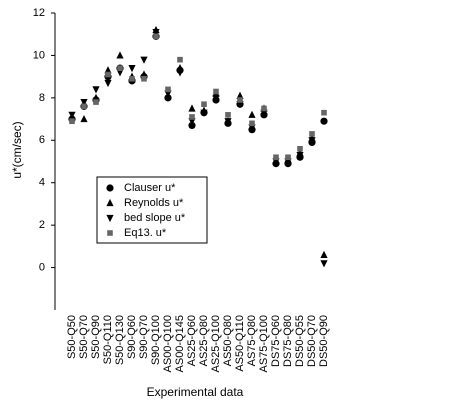 The width and height of the screenshot is (450, 403). I want to click on x-tick-label: AS50-Q110, so click(240, 343).